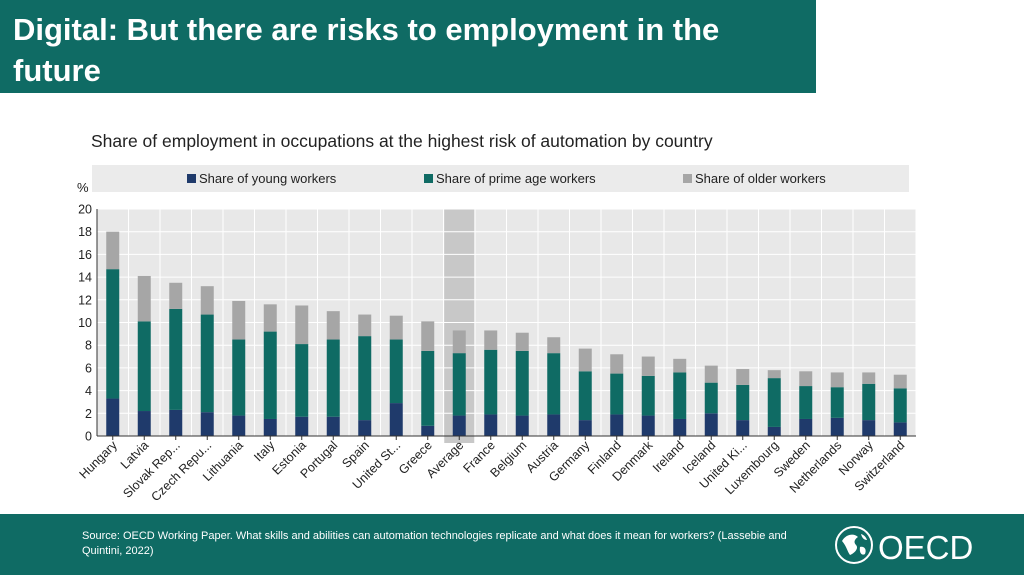 The image size is (1024, 575). What do you see at coordinates (85, 278) in the screenshot?
I see `y-tick-label: 14` at bounding box center [85, 278].